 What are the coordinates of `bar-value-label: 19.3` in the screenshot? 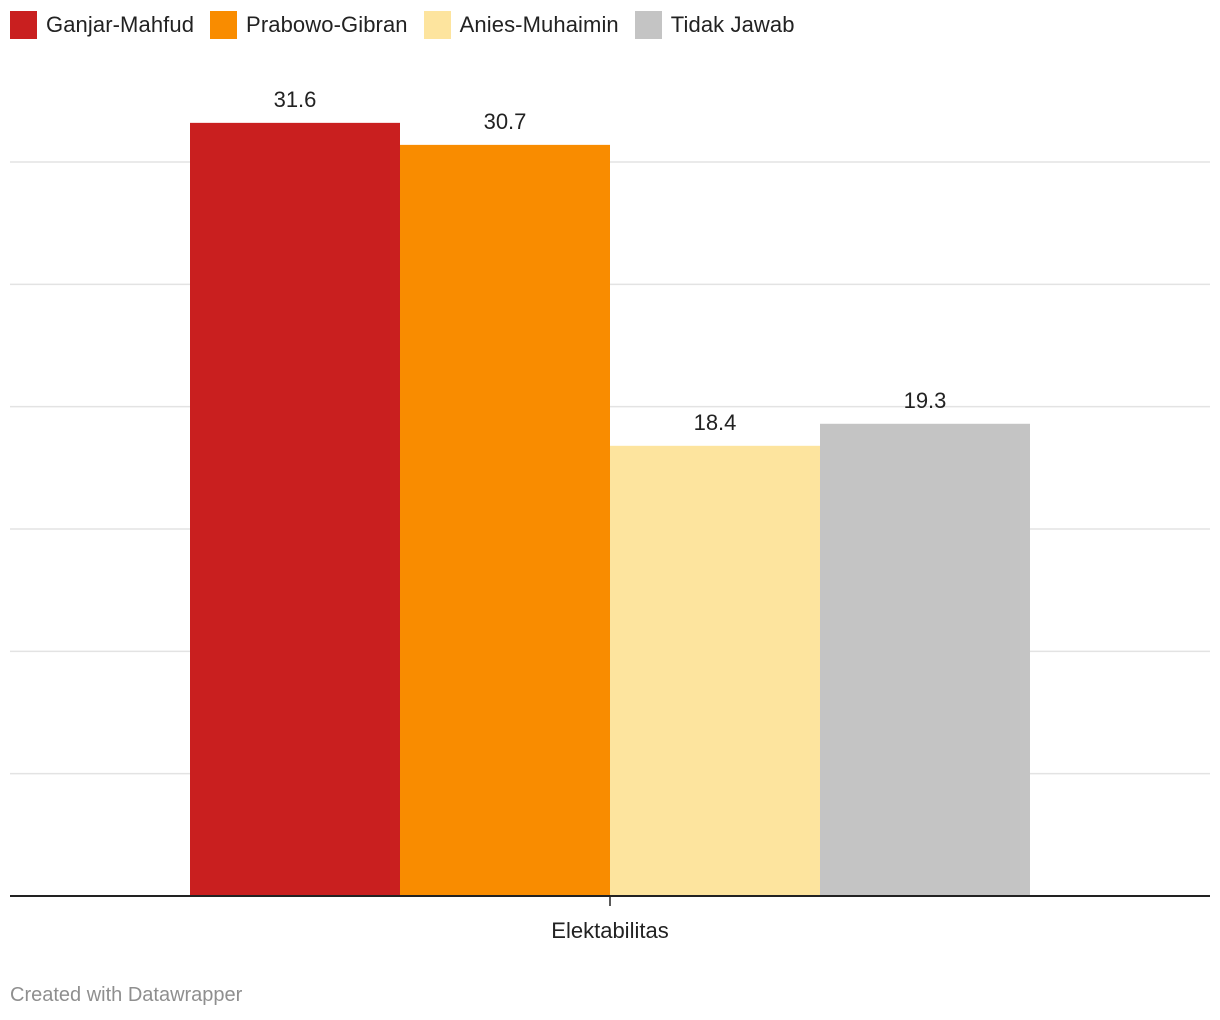 It's located at (925, 400).